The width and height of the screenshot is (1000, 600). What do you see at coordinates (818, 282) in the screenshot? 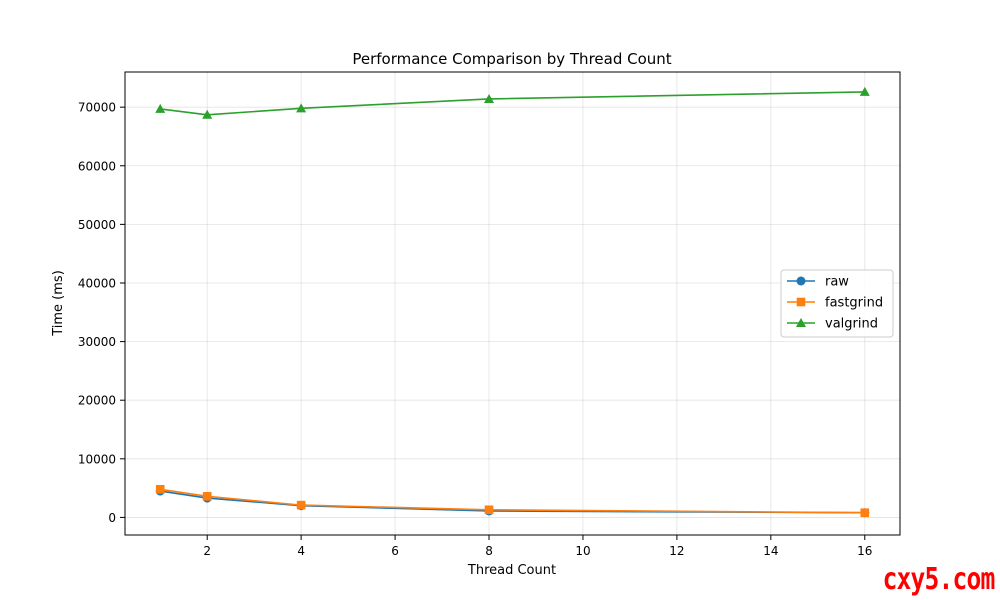
I see `legend-item-raw: raw` at bounding box center [818, 282].